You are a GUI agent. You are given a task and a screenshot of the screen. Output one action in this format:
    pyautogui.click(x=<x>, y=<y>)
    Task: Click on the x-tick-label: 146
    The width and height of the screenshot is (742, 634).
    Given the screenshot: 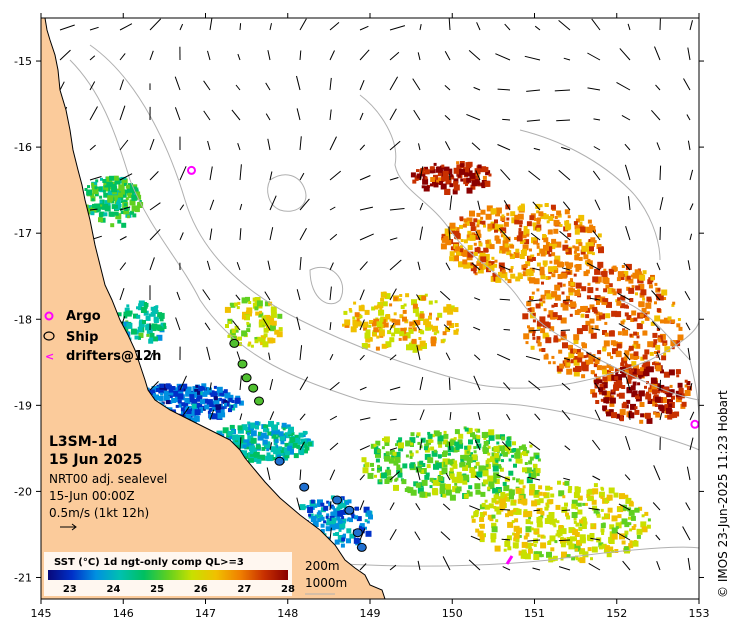 What is the action you would take?
    pyautogui.click(x=123, y=613)
    